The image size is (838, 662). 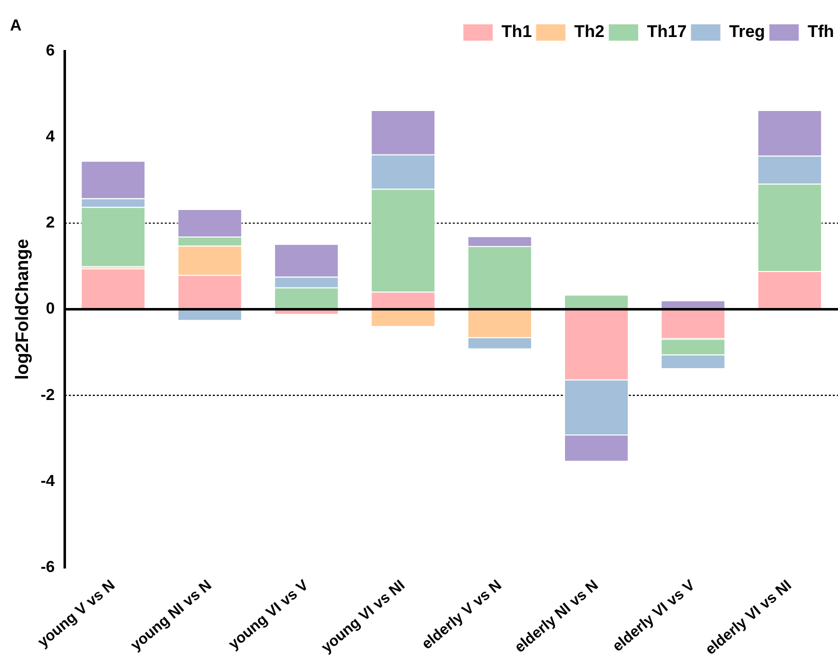 I want to click on y-axis-title: log2FoldChange, so click(x=22, y=309).